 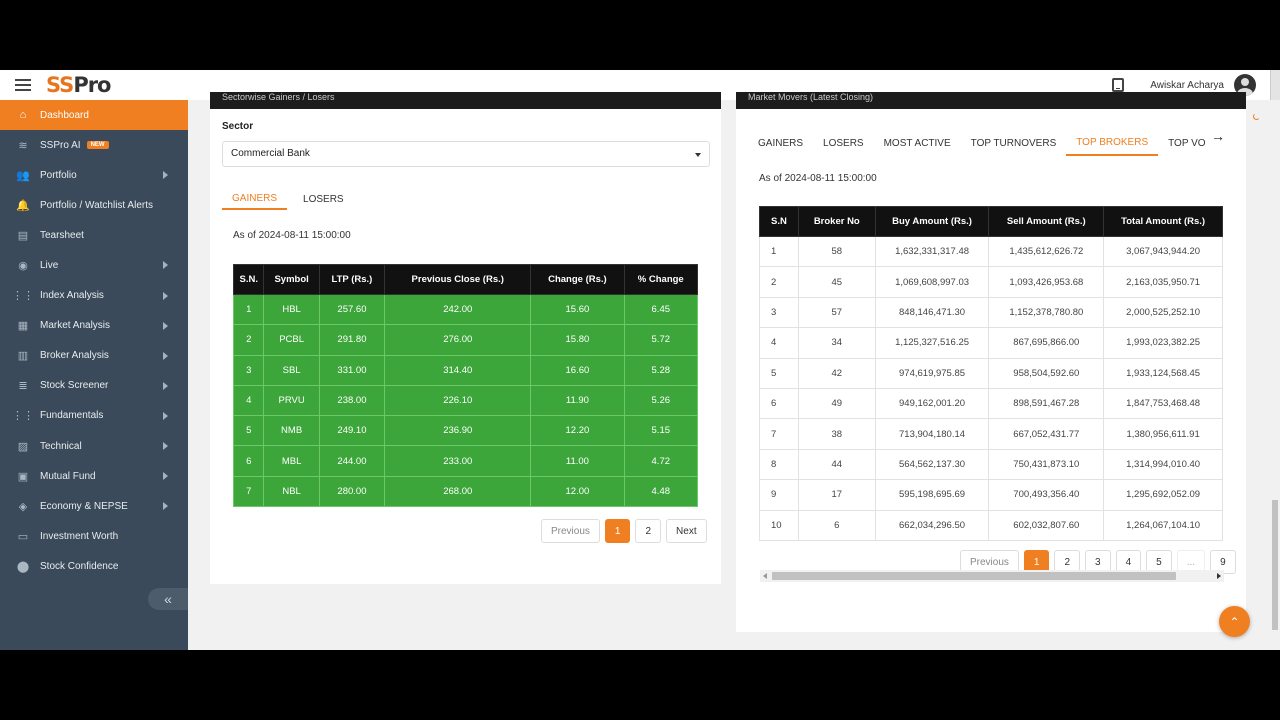 What do you see at coordinates (352, 279) in the screenshot?
I see `column-header: LTP (Rs.)` at bounding box center [352, 279].